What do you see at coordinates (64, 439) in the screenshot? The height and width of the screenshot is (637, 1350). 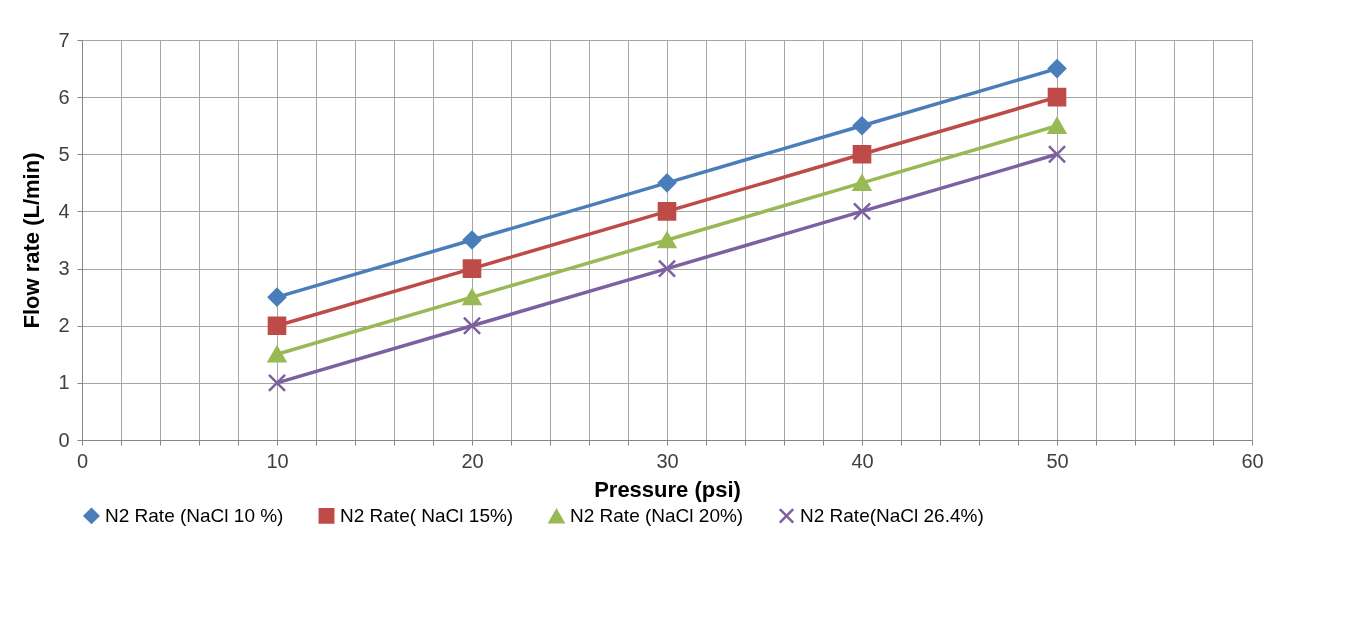 I see `y-tick-label: 0` at bounding box center [64, 439].